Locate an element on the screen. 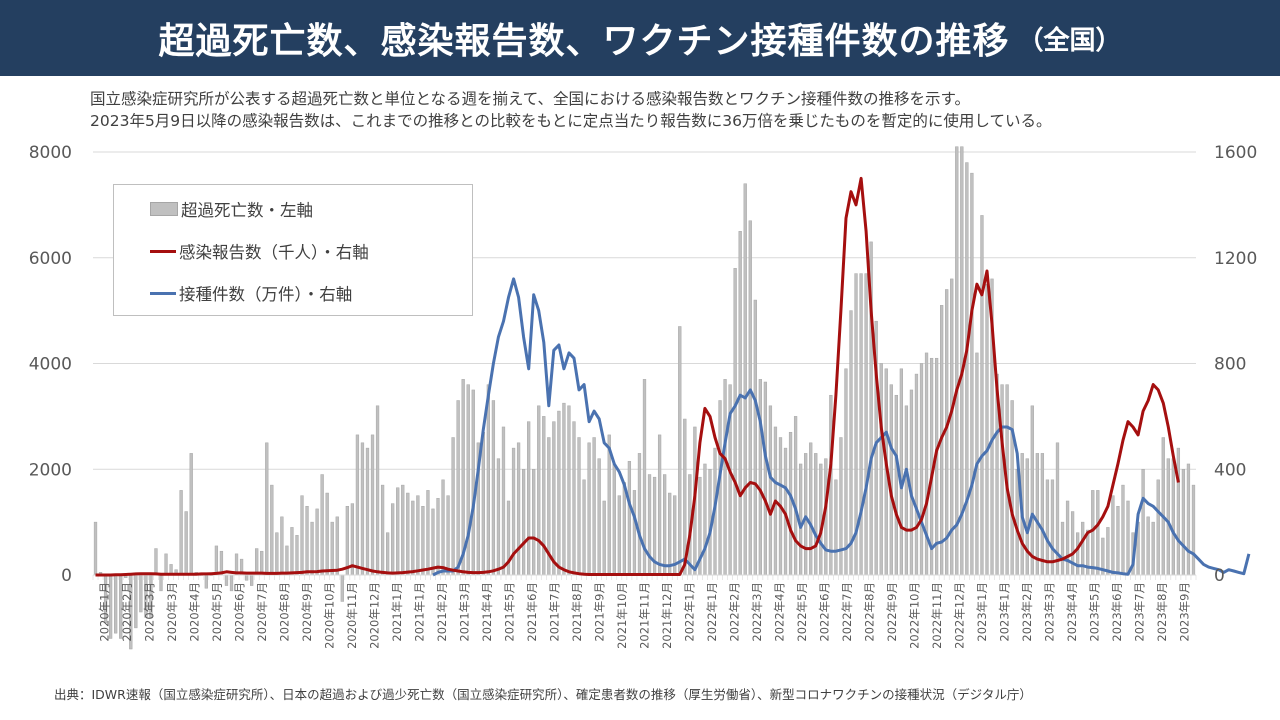 This screenshot has height=720, width=1280. y-right-tick-label: 800 is located at coordinates (1230, 365).